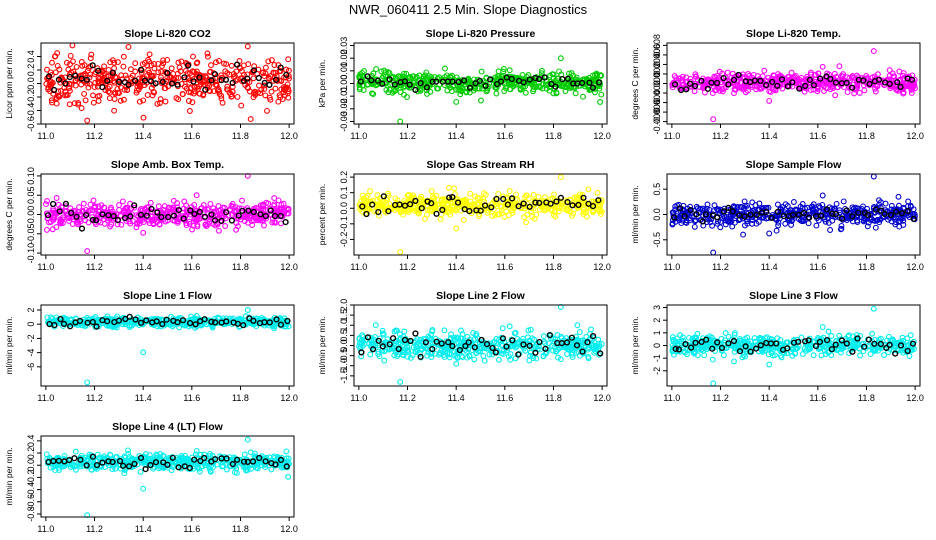 This screenshot has height=540, width=936. Describe the element at coordinates (657, 122) in the screenshot. I see `y-tick-label: -0.008` at that location.